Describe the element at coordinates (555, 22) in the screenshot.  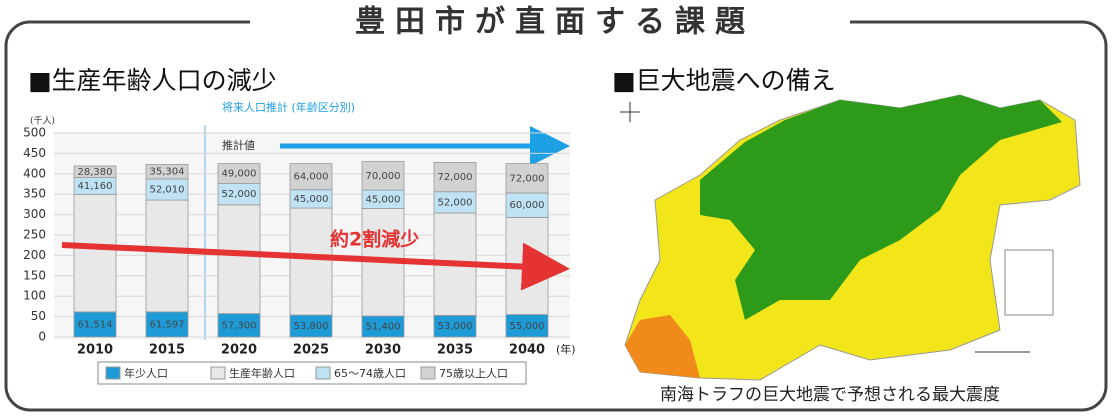
I see `slide-title: 豊田市が直面する課題` at that location.